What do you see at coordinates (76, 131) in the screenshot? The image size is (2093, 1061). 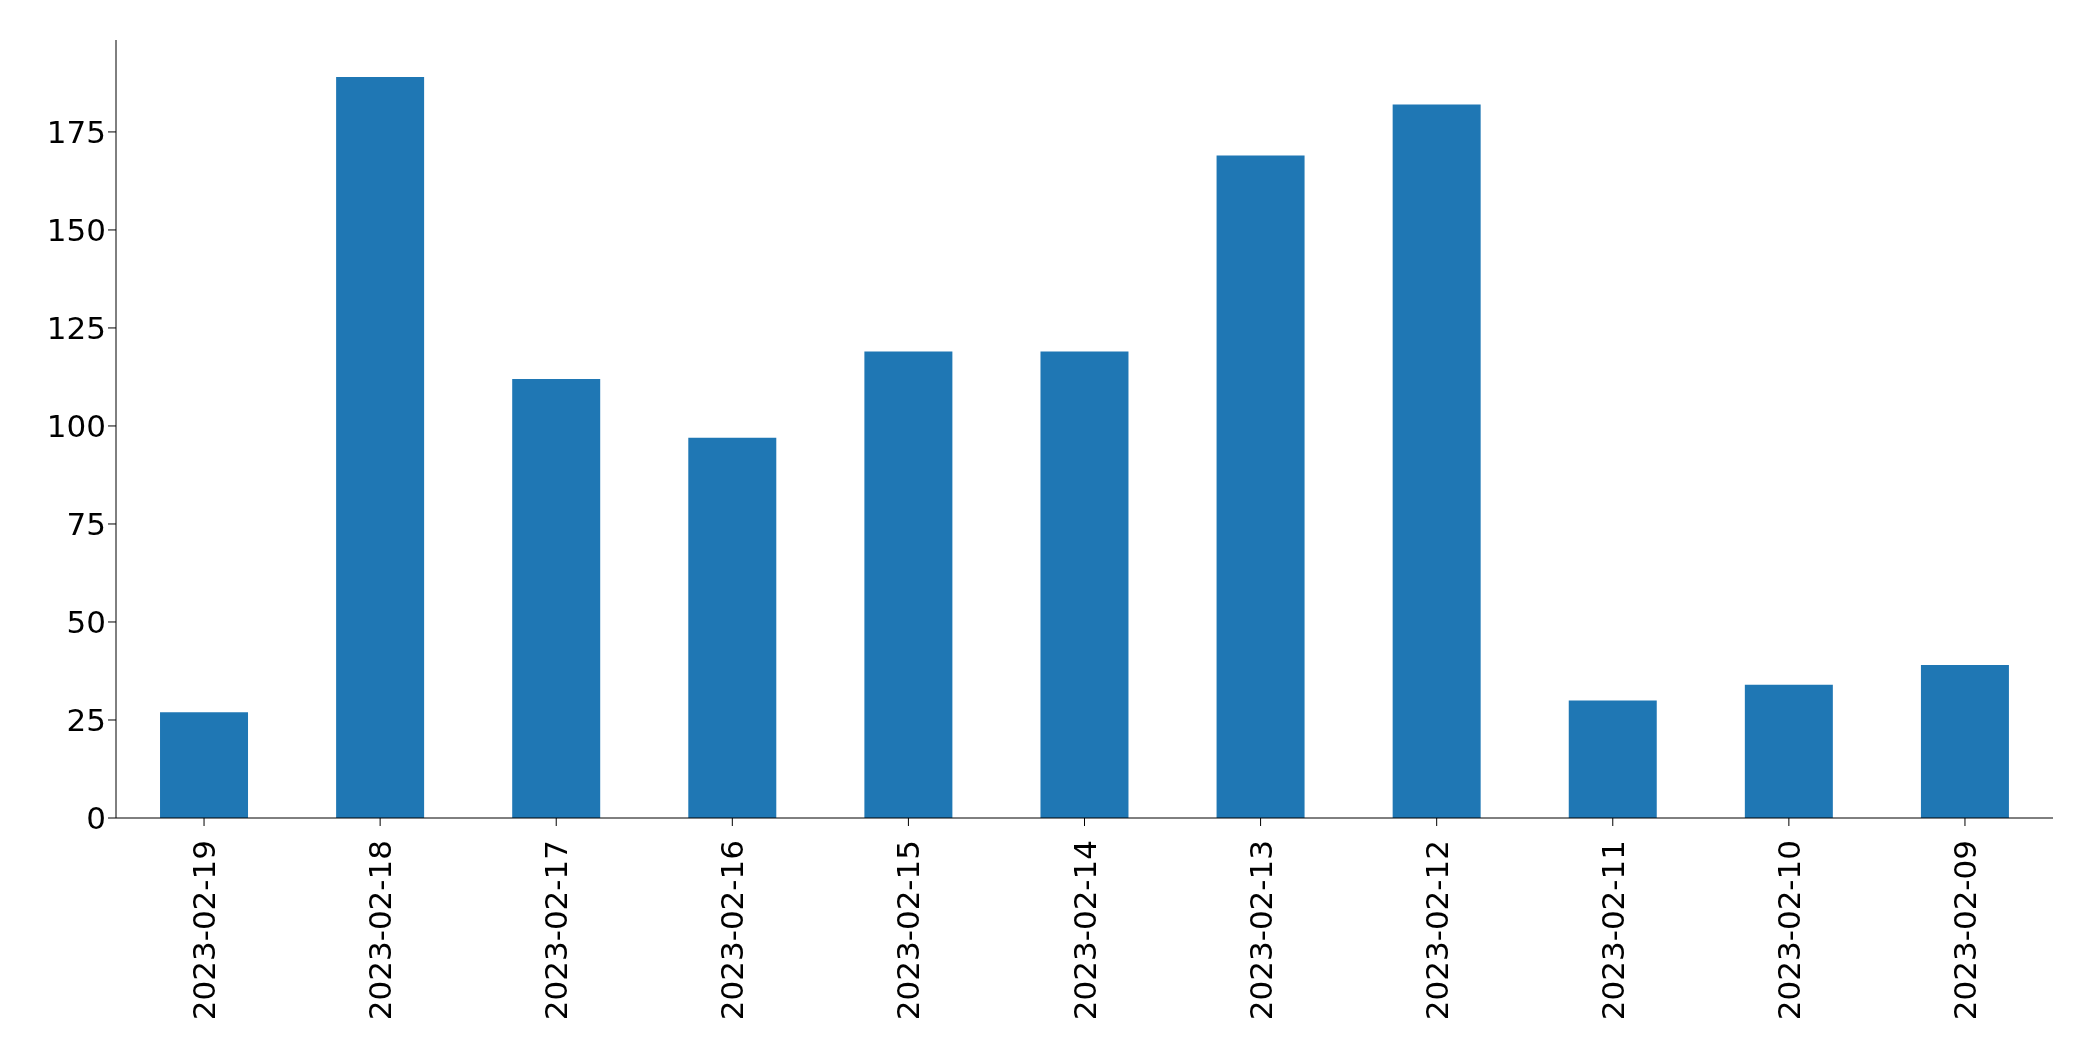 I see `y-tick-label: 175` at bounding box center [76, 131].